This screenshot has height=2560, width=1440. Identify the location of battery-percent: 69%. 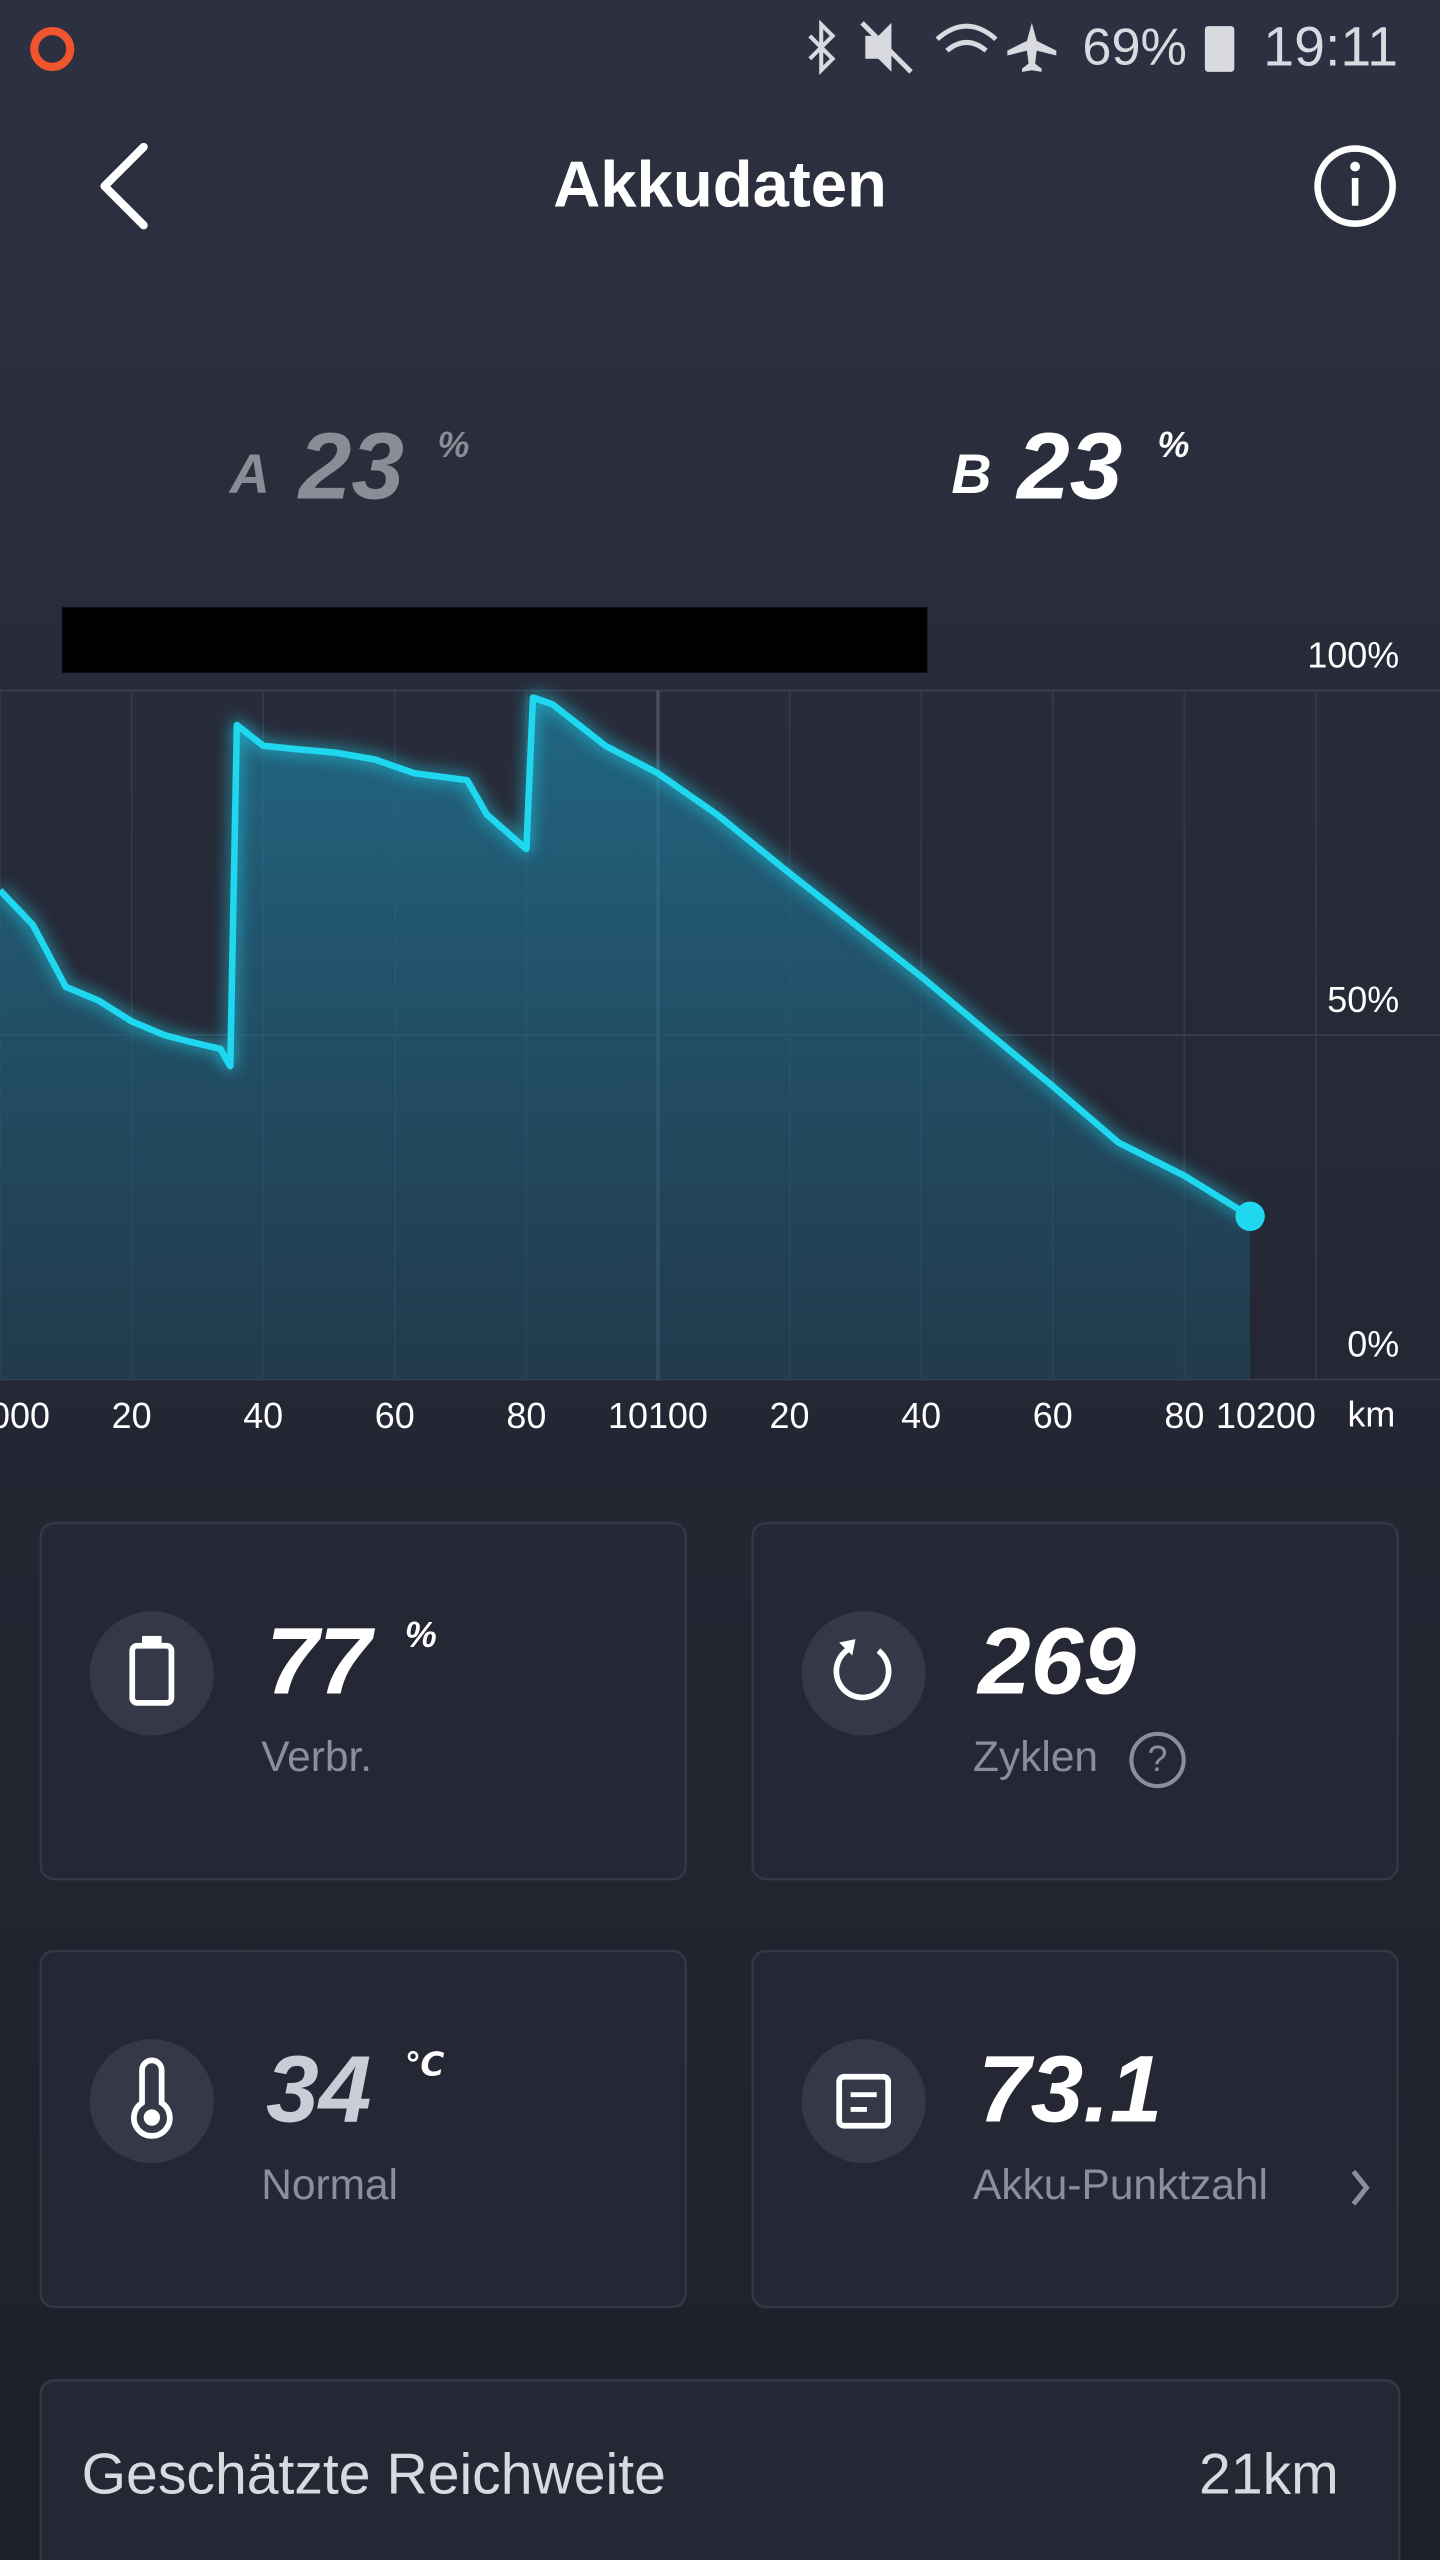
(1134, 47).